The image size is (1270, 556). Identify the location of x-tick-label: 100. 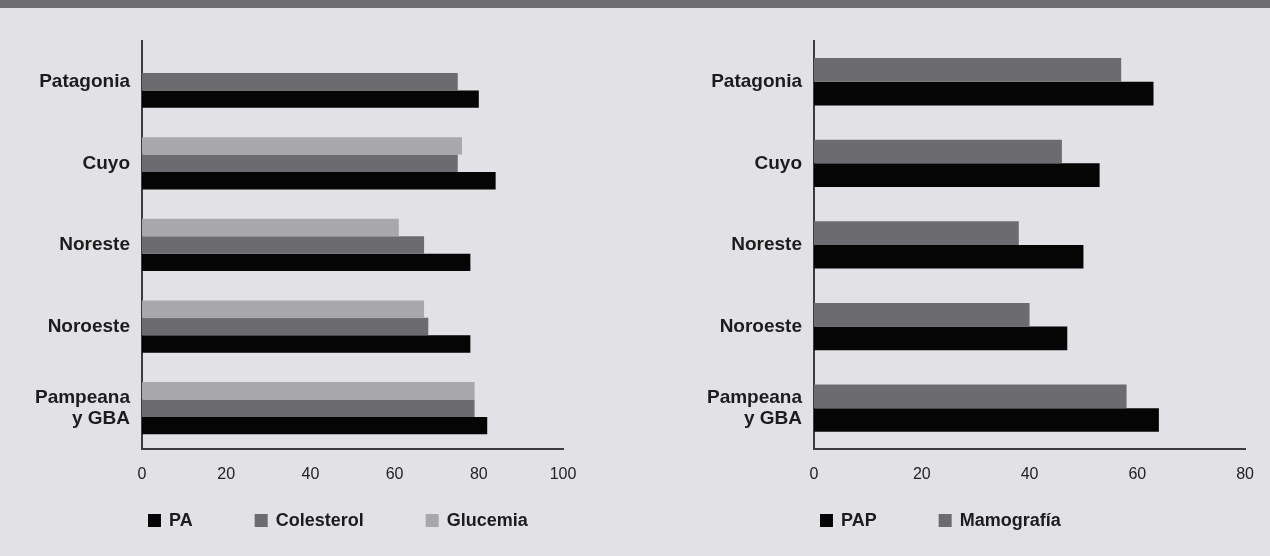
(563, 474).